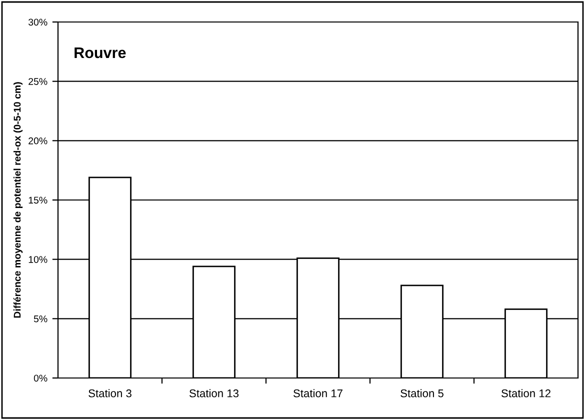 The width and height of the screenshot is (585, 420). What do you see at coordinates (422, 393) in the screenshot?
I see `x-tick-label: Station 5` at bounding box center [422, 393].